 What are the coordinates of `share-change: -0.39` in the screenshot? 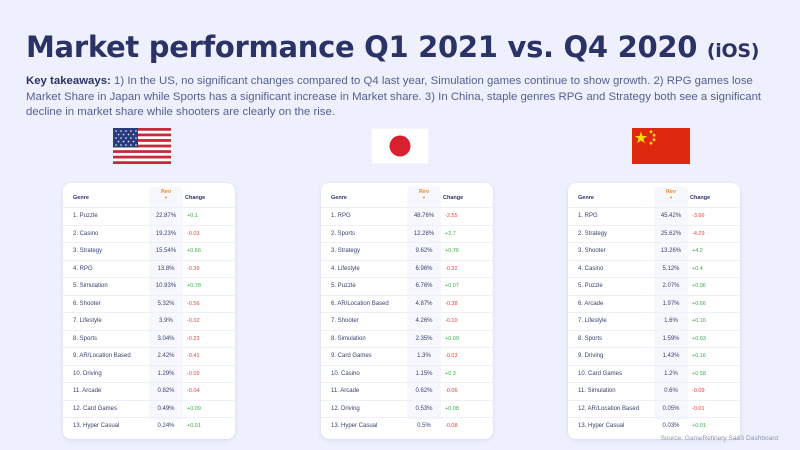 It's located at (193, 268).